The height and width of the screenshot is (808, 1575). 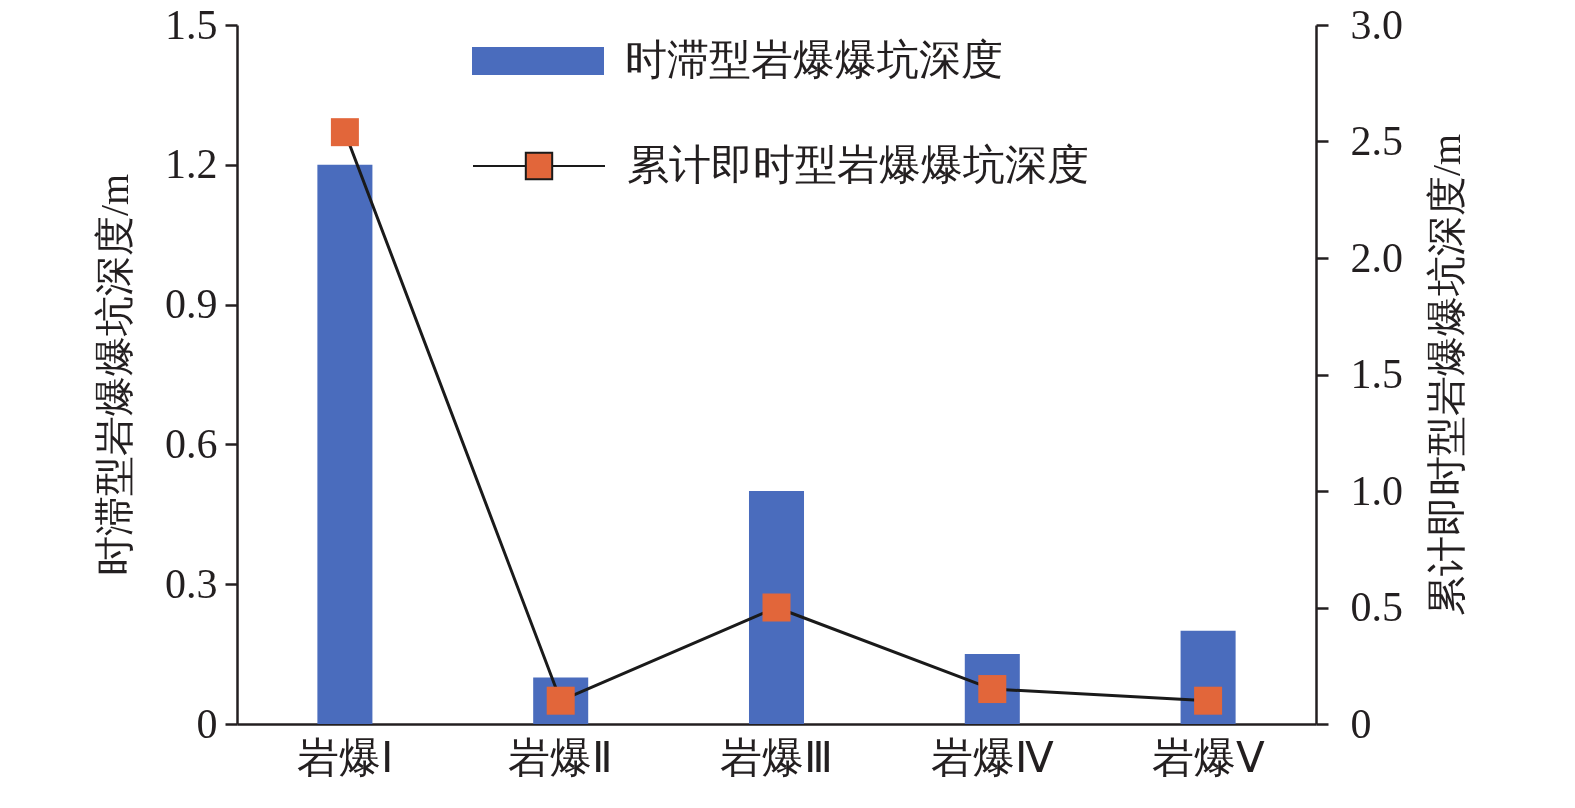 What do you see at coordinates (1361, 723) in the screenshot?
I see `y2-tick-label: 0` at bounding box center [1361, 723].